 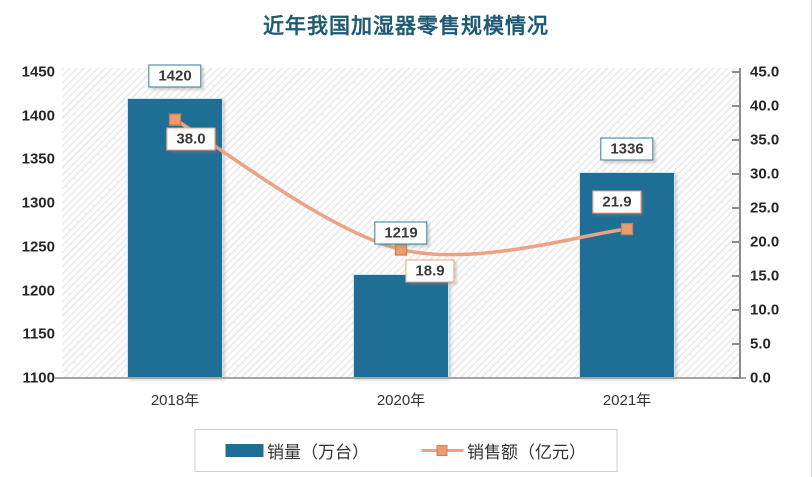 I want to click on legend: 销量（万台） 销售额（亿元）, so click(x=405, y=450).